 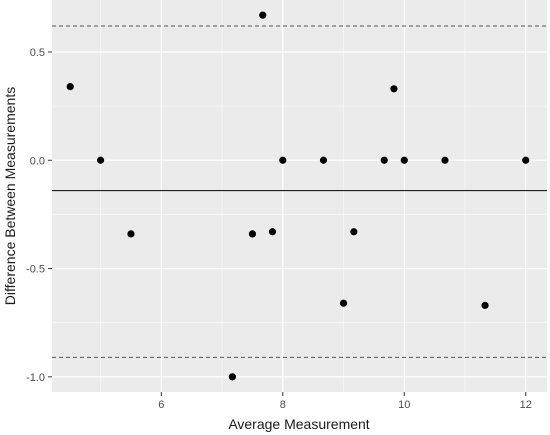 What do you see at coordinates (298, 424) in the screenshot?
I see `x-axis-title: Average Measurement` at bounding box center [298, 424].